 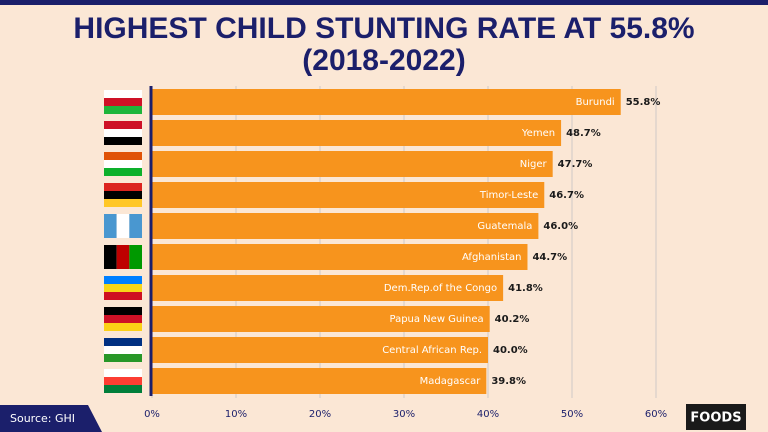 What do you see at coordinates (384, 2) in the screenshot?
I see `top-band` at bounding box center [384, 2].